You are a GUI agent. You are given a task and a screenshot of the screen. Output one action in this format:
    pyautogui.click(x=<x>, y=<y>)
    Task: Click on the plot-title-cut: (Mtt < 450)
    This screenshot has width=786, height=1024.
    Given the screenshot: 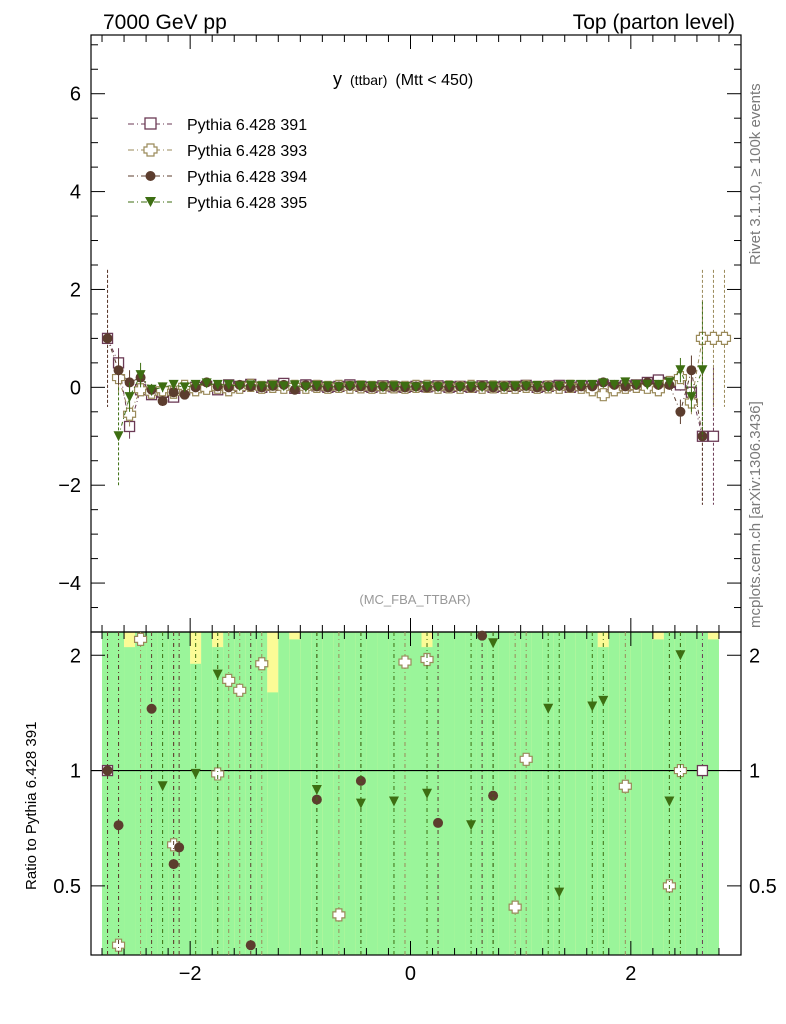 What is the action you would take?
    pyautogui.click(x=434, y=80)
    